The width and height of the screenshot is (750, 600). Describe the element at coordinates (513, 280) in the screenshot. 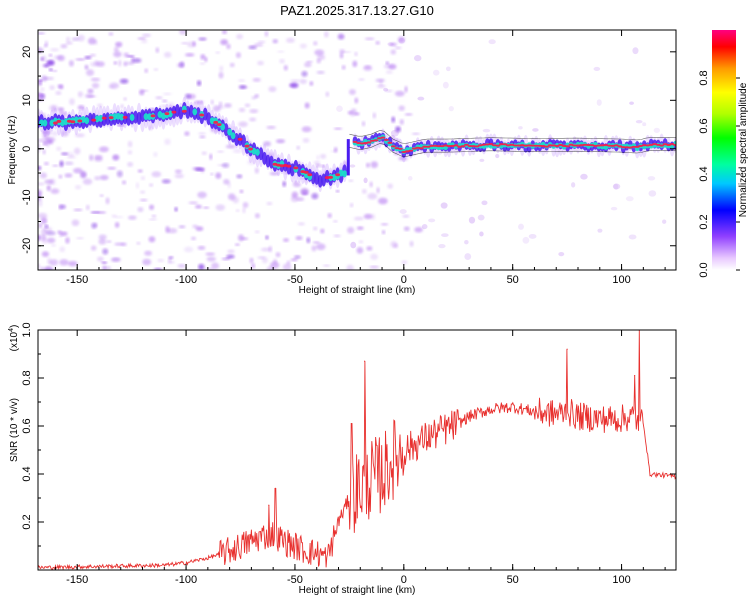

I see `spectrogram-x-tick-label: 50` at that location.